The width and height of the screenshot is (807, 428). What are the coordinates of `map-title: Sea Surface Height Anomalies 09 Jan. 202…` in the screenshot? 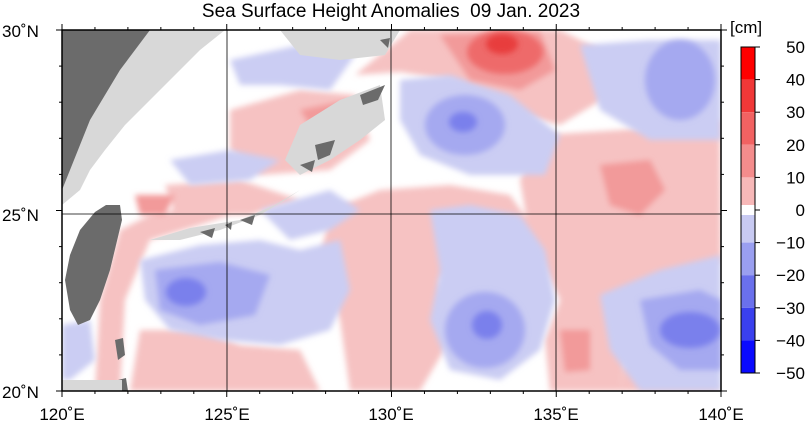 It's located at (391, 11).